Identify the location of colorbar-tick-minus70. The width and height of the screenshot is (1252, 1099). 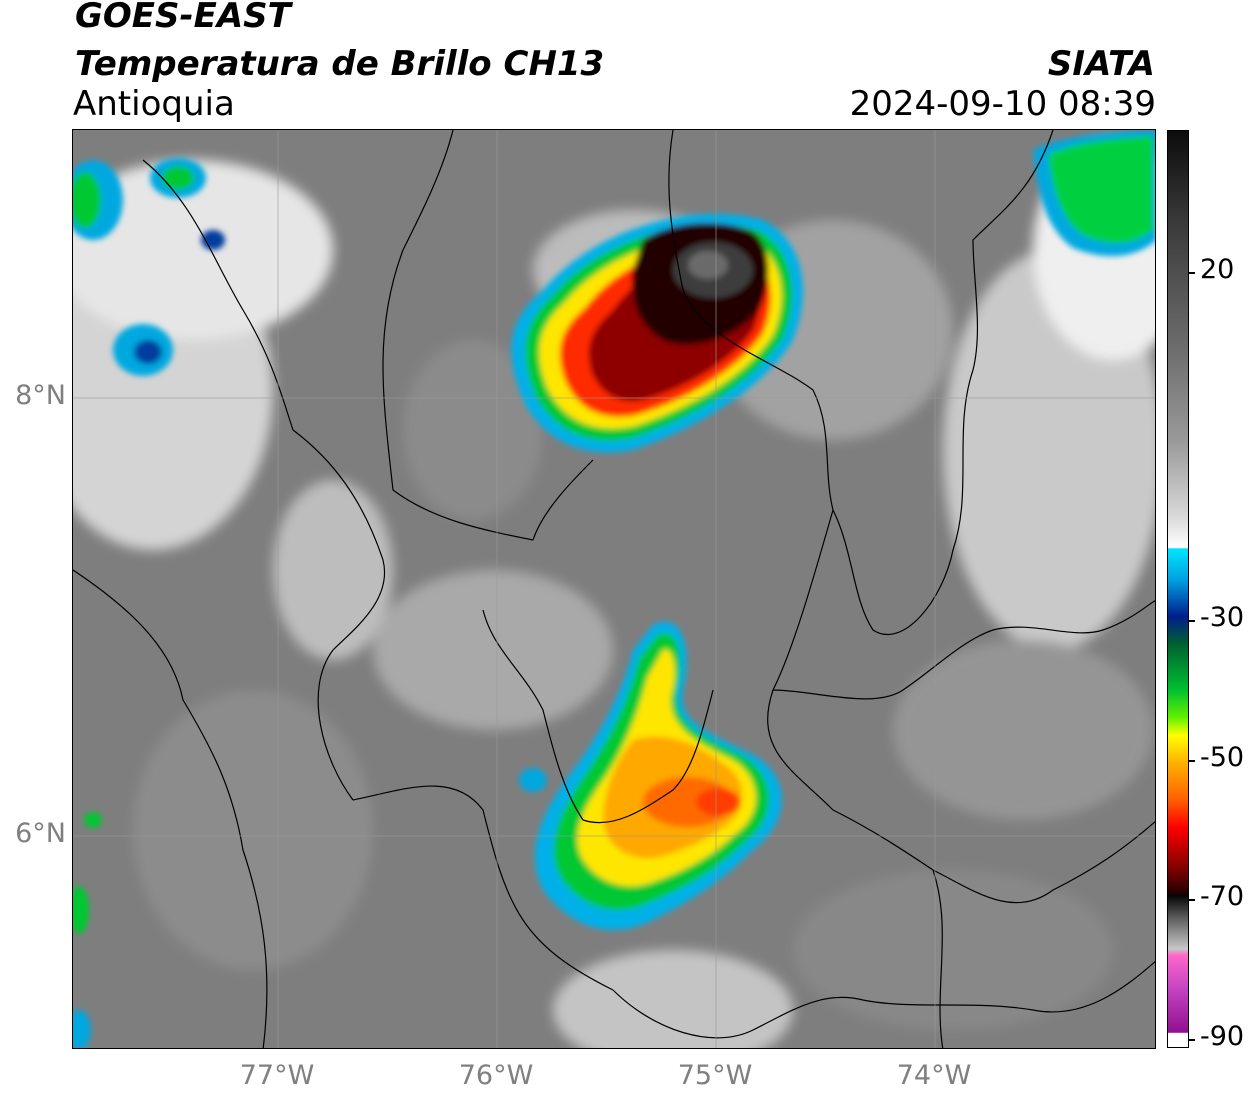
(1192, 900).